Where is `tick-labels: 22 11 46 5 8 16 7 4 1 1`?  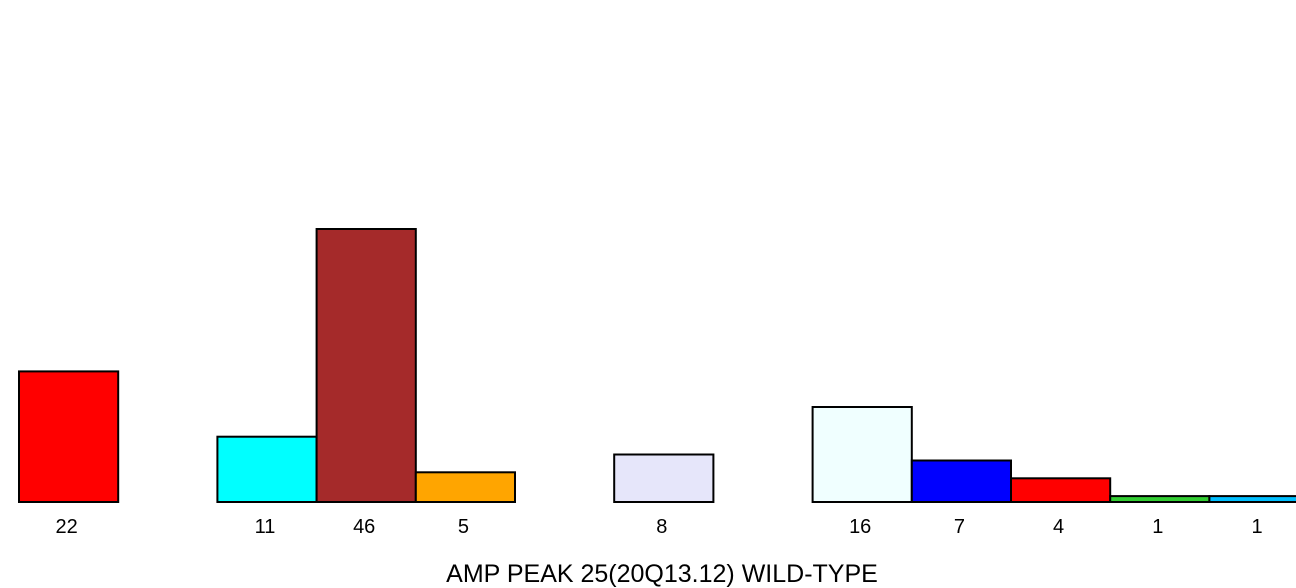
tick-labels: 22 11 46 5 8 16 7 4 1 1 is located at coordinates (658, 527).